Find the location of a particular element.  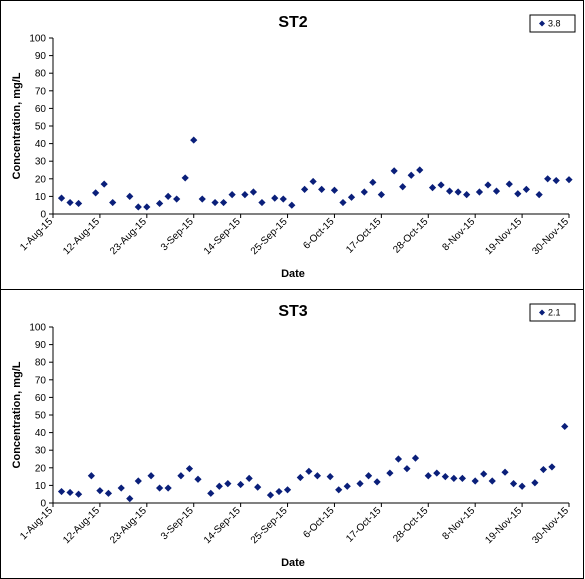

y-tick-label: 80 is located at coordinates (41, 363).